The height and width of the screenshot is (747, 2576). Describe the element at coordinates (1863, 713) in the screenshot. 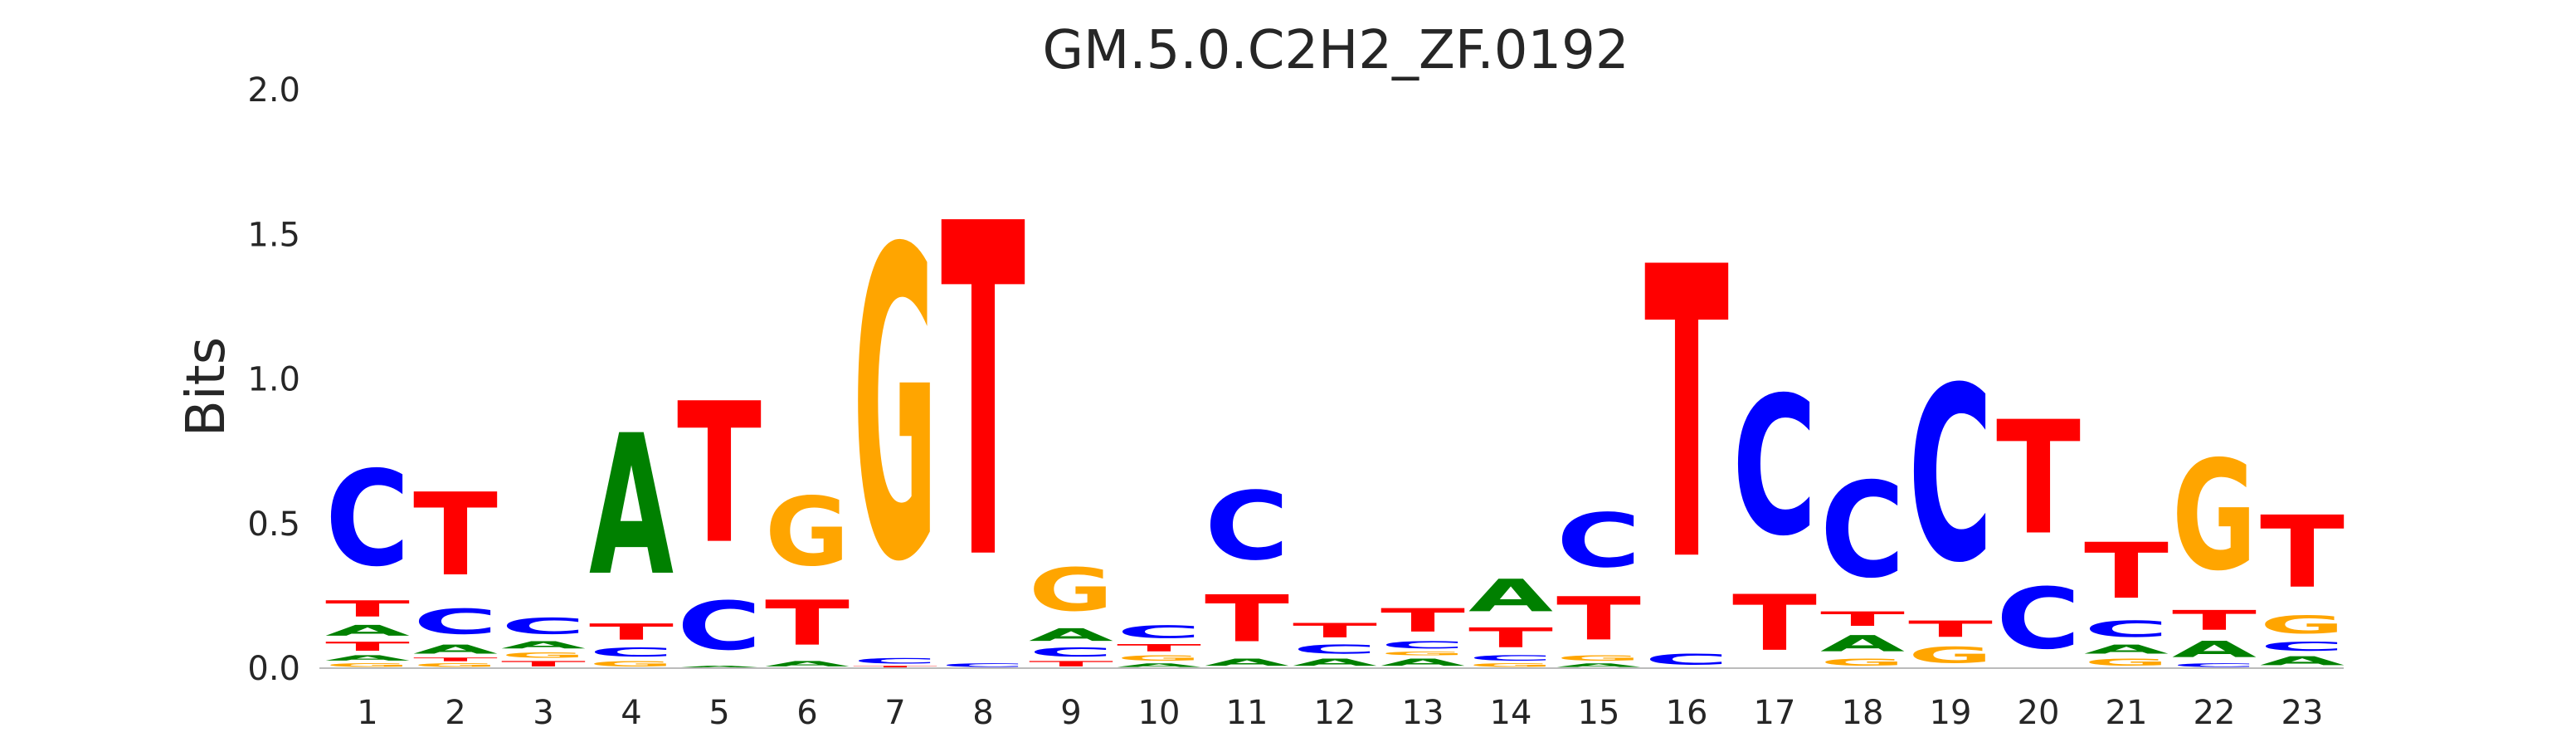

I see `x-tick-label: 18` at that location.